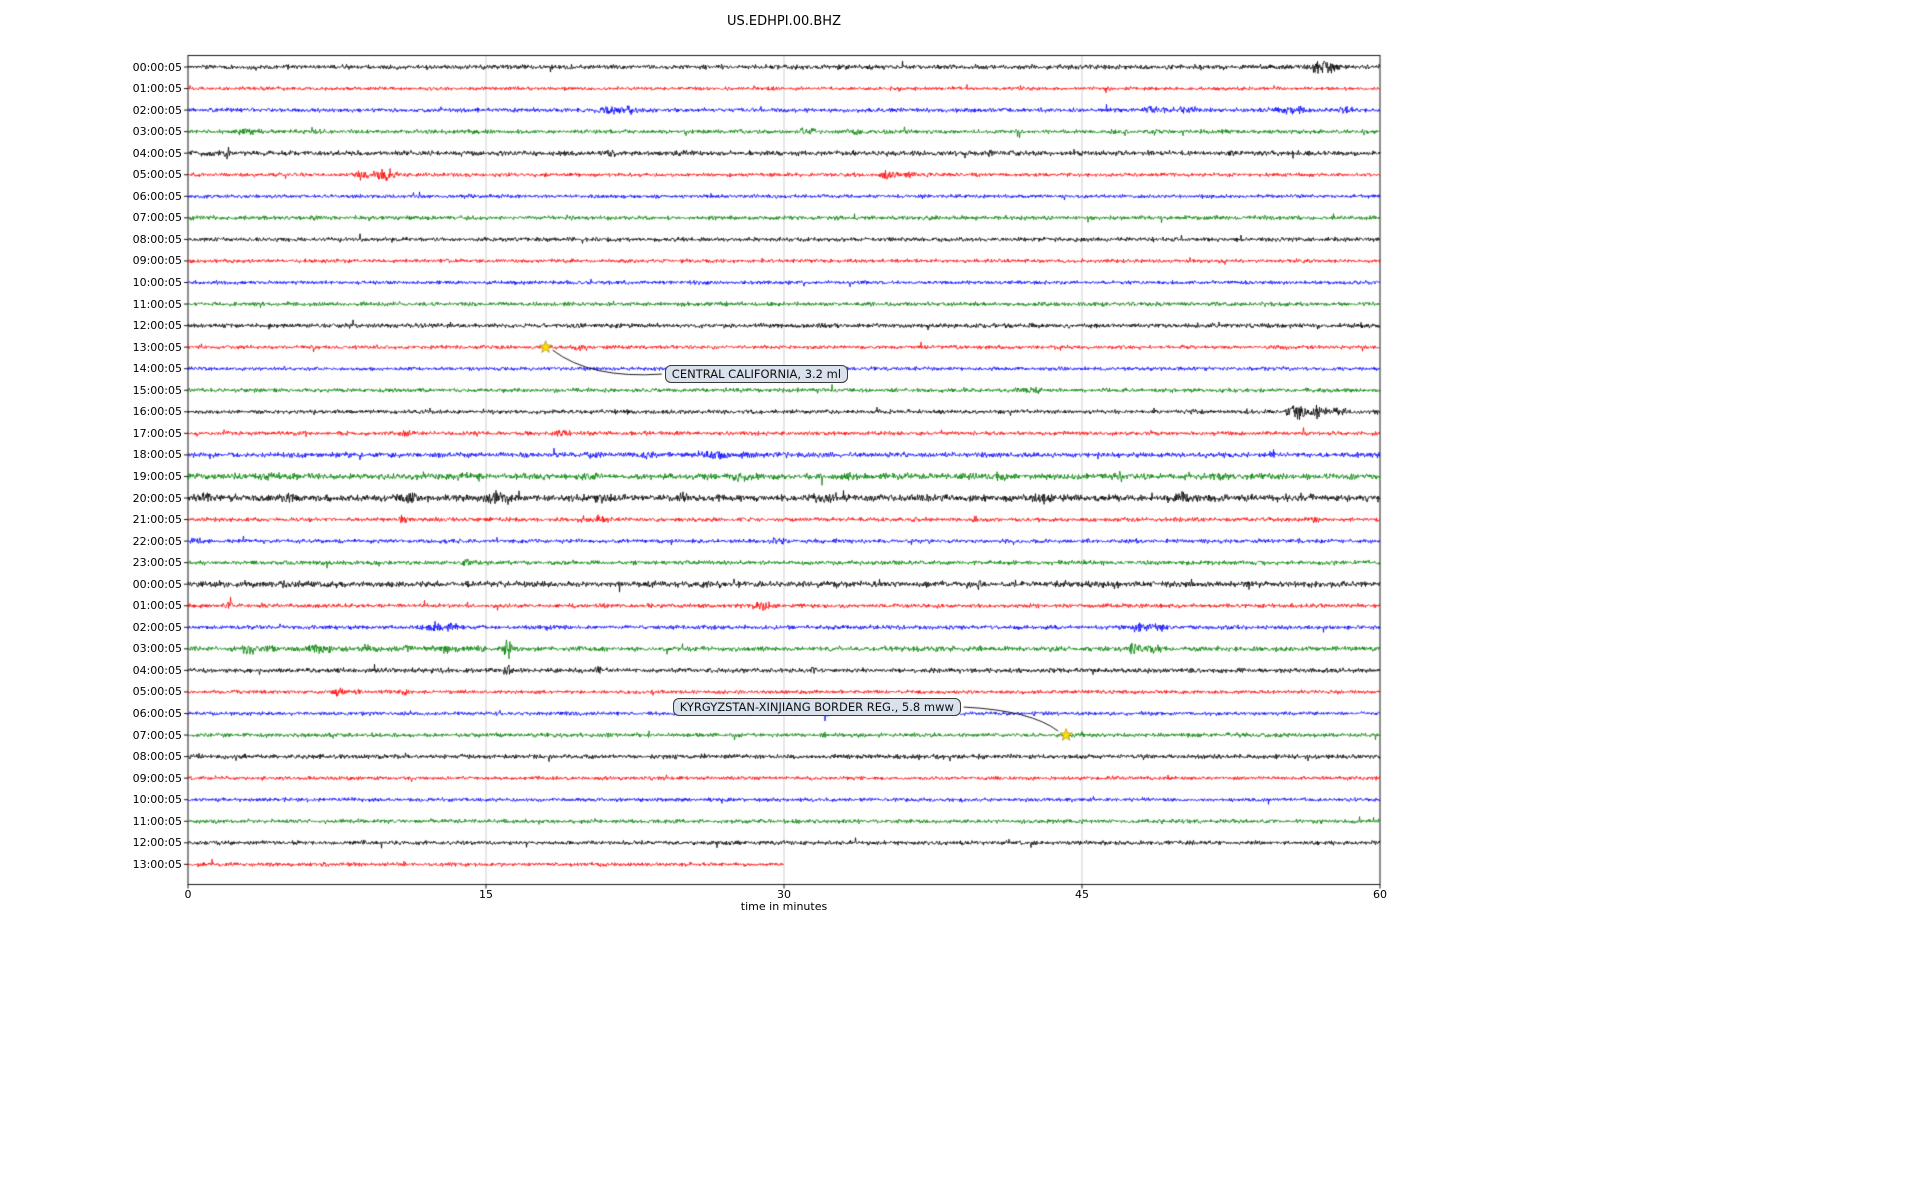 The image size is (1920, 1200). Describe the element at coordinates (784, 906) in the screenshot. I see `x-axis-label: time in minutes` at that location.